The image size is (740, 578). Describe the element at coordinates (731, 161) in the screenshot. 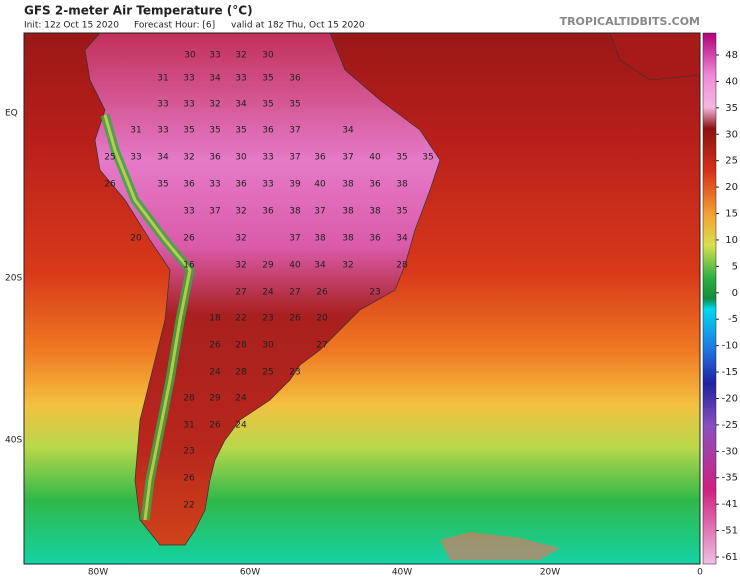

I see `colorbar-label: 25` at that location.